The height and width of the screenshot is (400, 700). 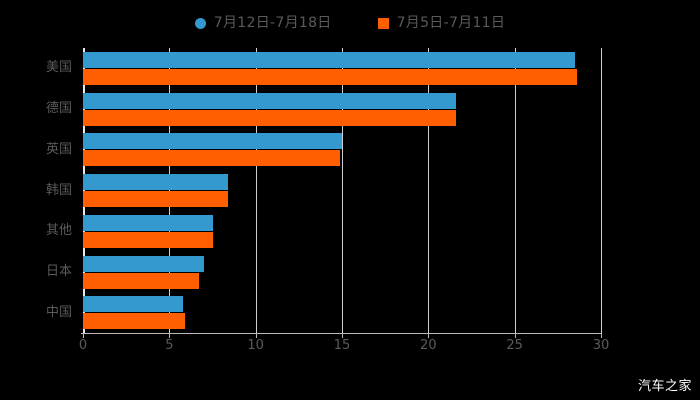 I want to click on x-axis-line, so click(x=341, y=333).